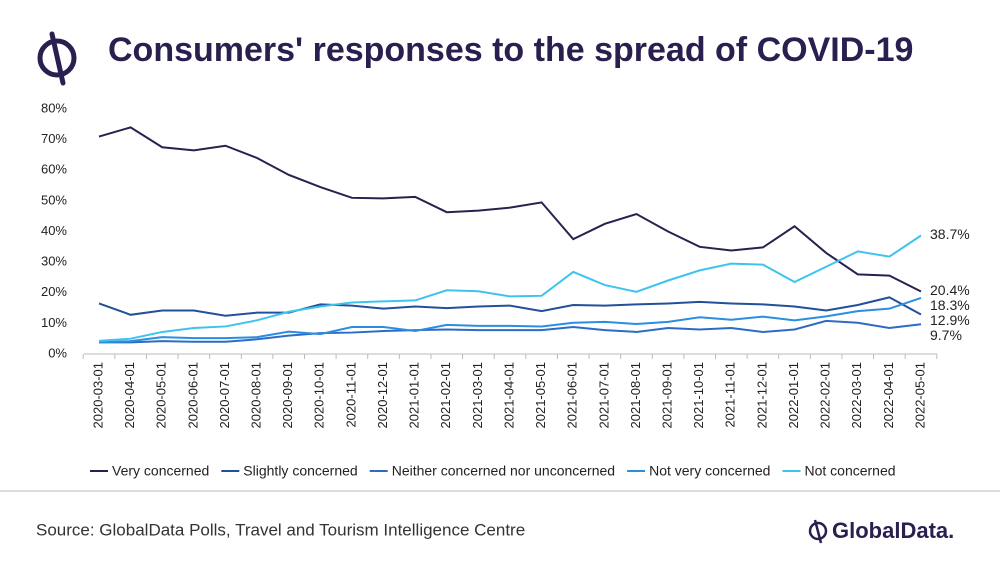 The image size is (1000, 567). What do you see at coordinates (667, 395) in the screenshot?
I see `x-tick-label: 2021-09-01` at bounding box center [667, 395].